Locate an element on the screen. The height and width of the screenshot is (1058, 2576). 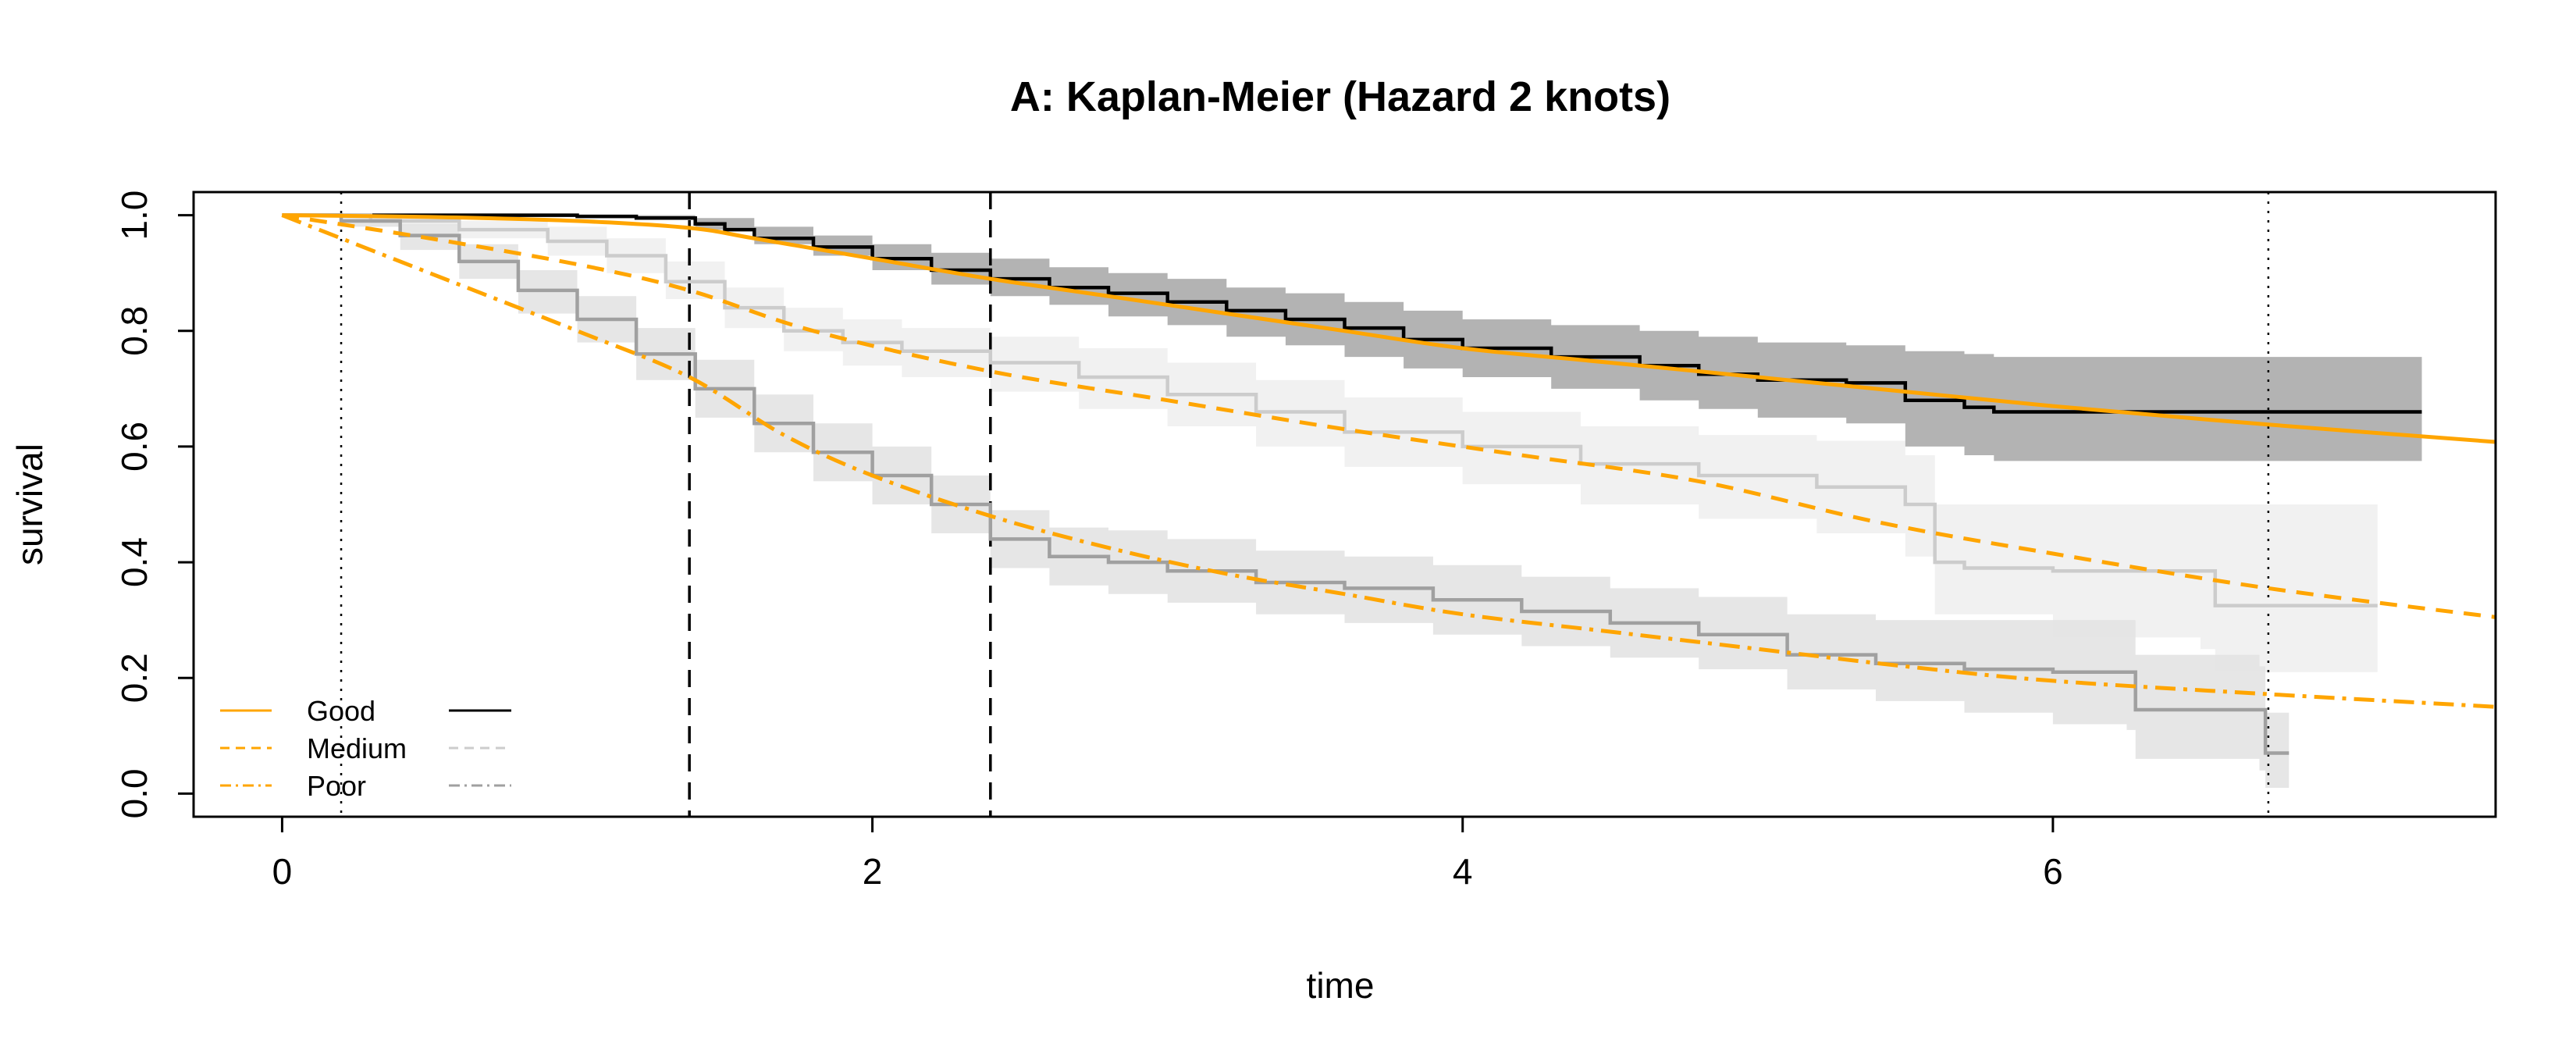
x-tick-label-2: 4 is located at coordinates (1463, 871).